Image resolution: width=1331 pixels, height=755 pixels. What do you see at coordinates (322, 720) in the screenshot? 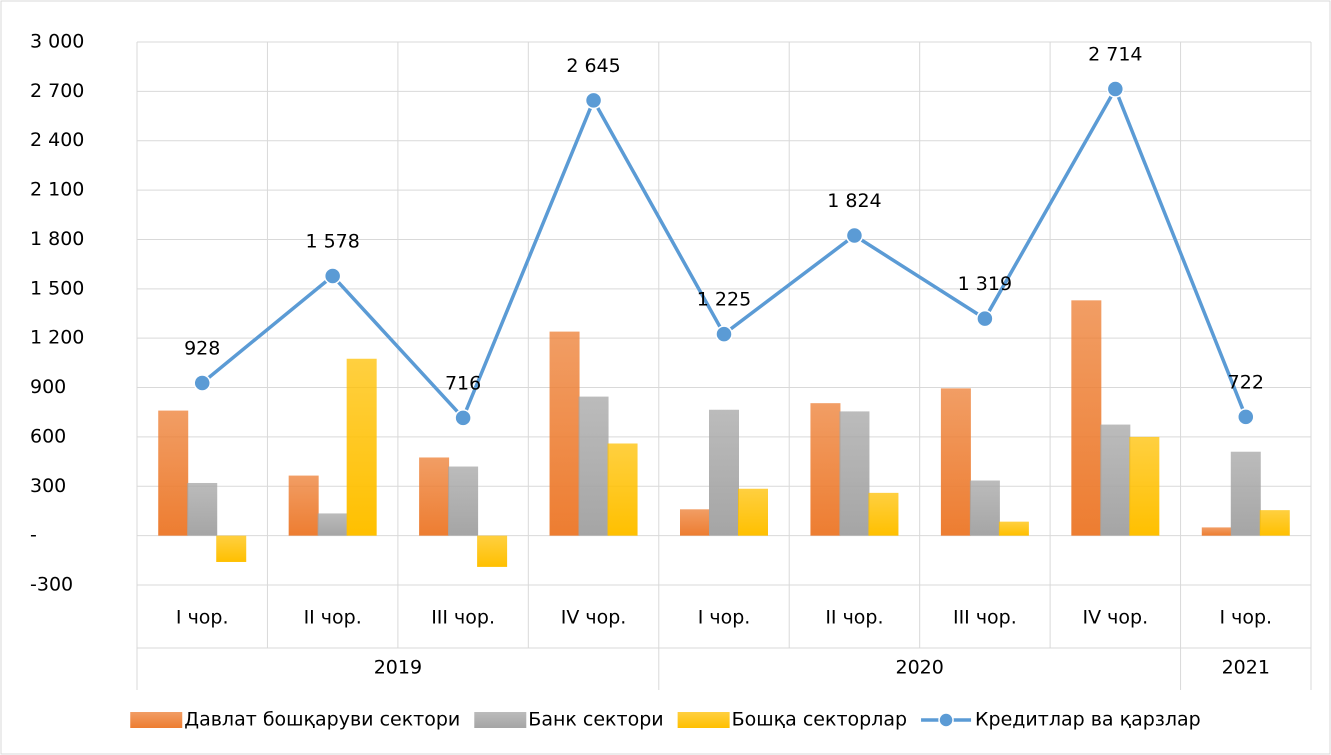
I see `legend-label: Давлат бошқаруви сектори` at bounding box center [322, 720].